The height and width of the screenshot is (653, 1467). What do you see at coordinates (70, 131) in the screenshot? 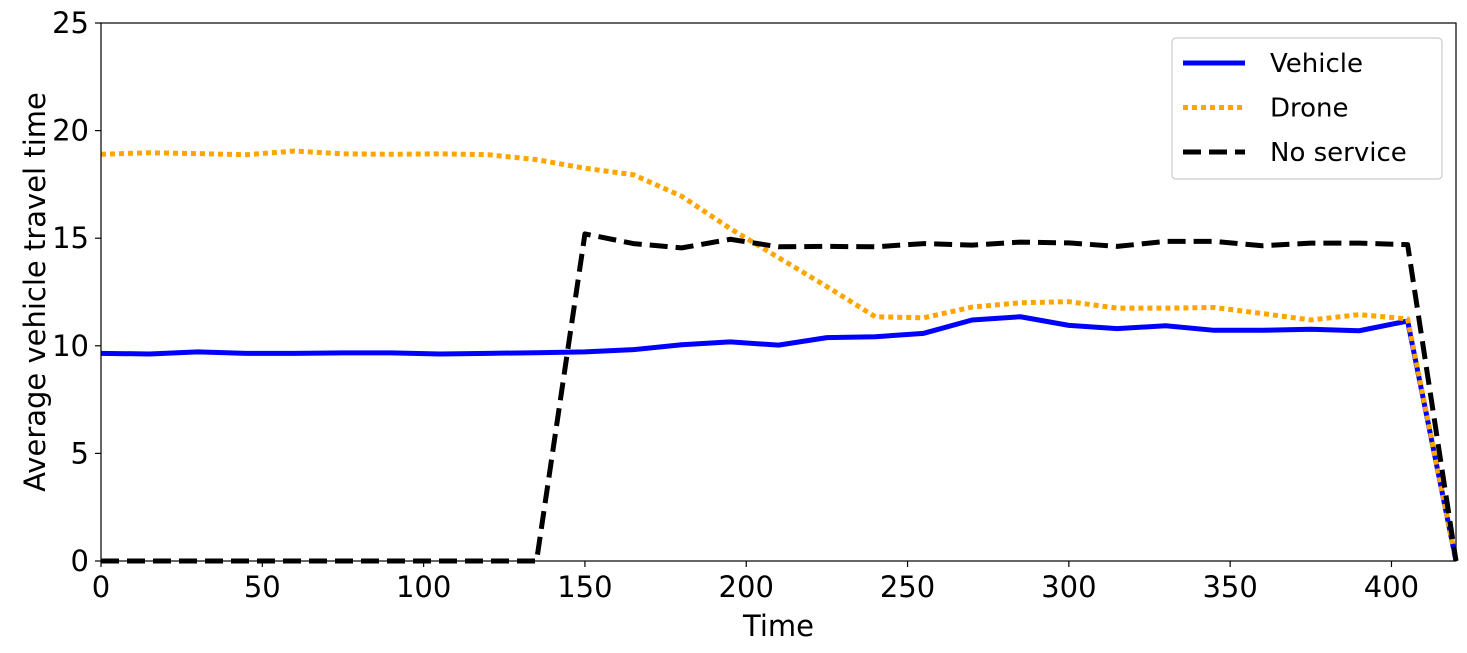
I see `y-tick-label: 20` at bounding box center [70, 131].